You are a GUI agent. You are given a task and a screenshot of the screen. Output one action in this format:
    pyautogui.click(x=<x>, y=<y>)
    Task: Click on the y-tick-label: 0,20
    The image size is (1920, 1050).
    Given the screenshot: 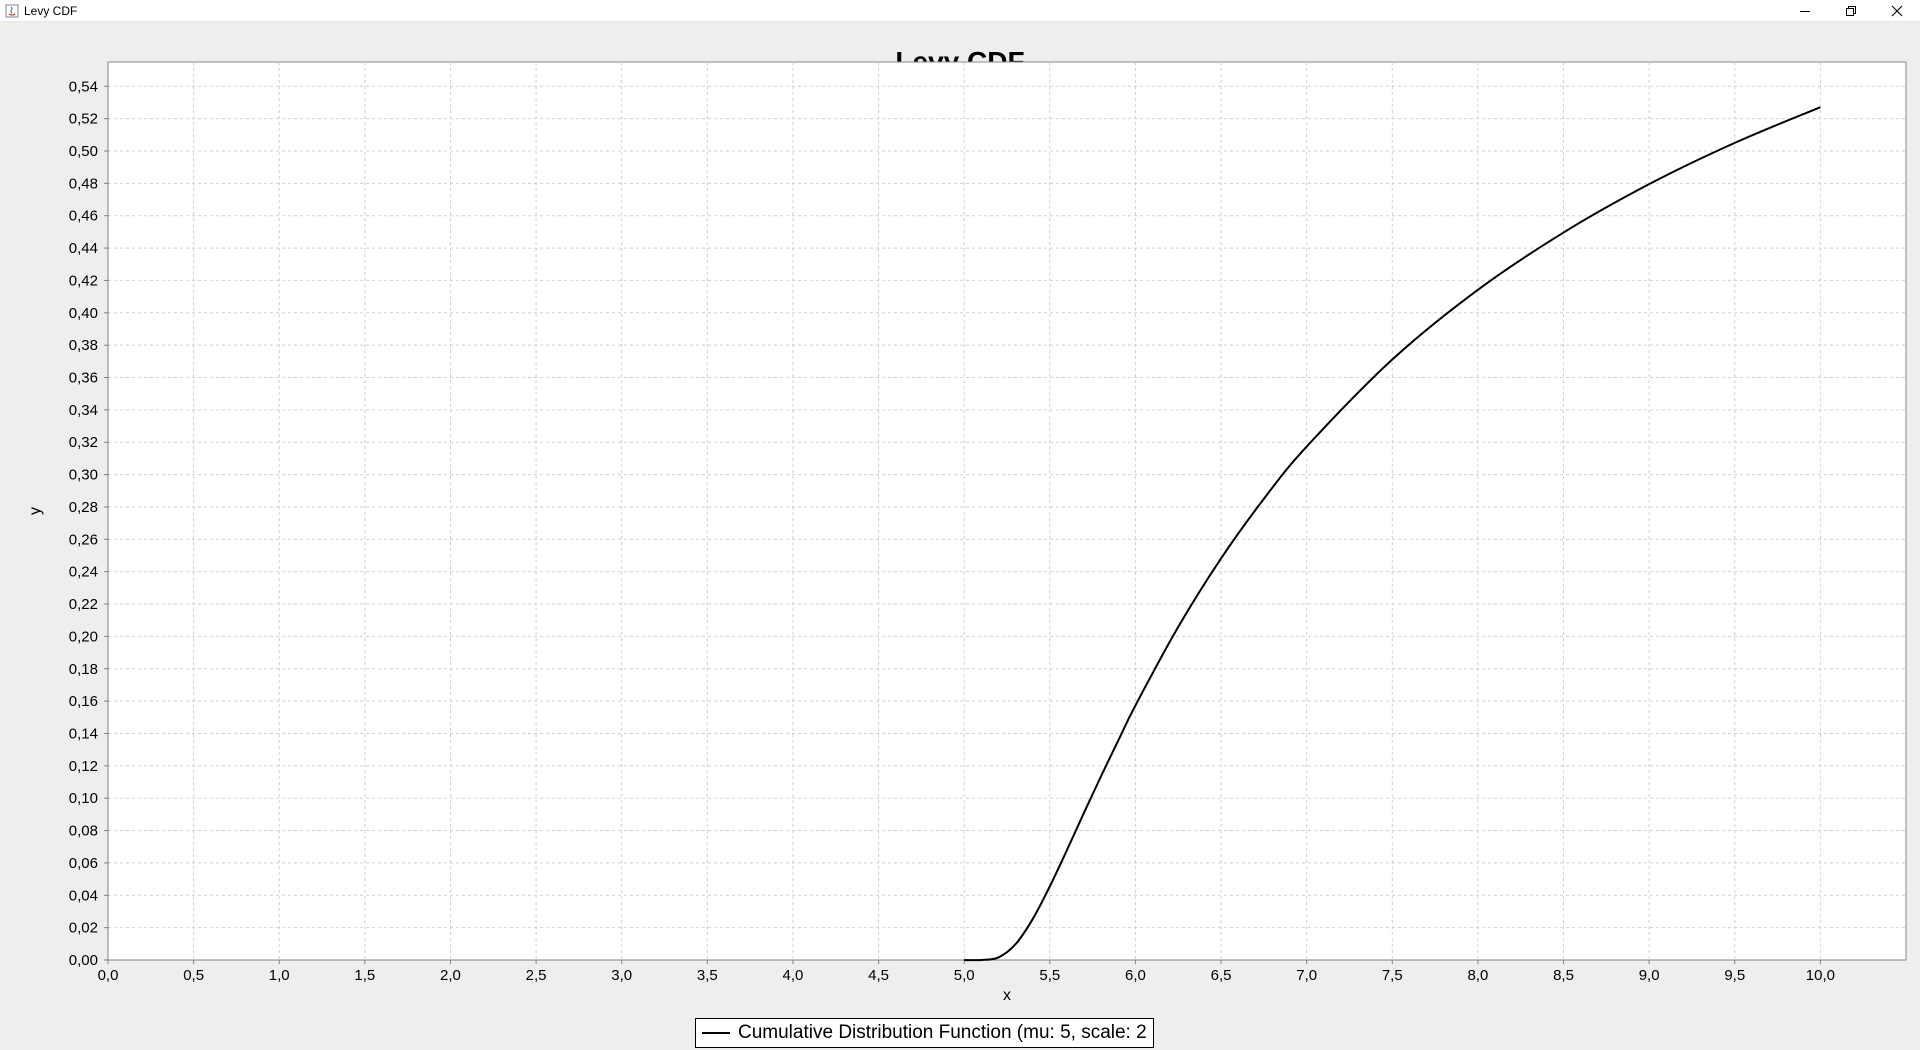 What is the action you would take?
    pyautogui.click(x=83, y=636)
    